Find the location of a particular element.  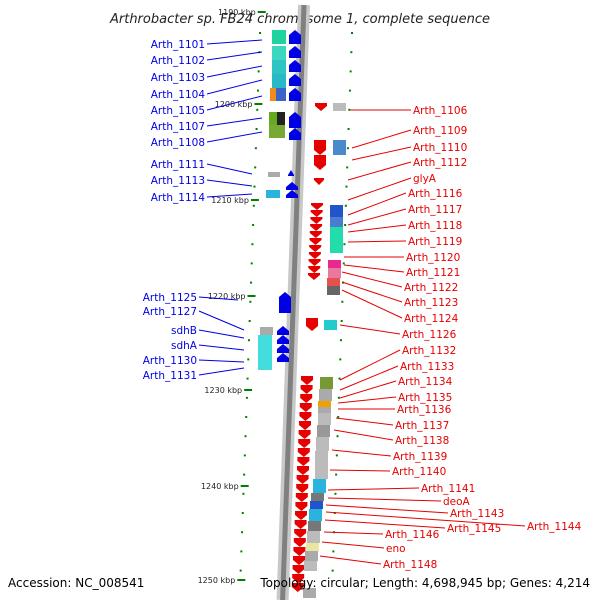

left-gene-label: Arth_1104 is located at coordinates (178, 95).